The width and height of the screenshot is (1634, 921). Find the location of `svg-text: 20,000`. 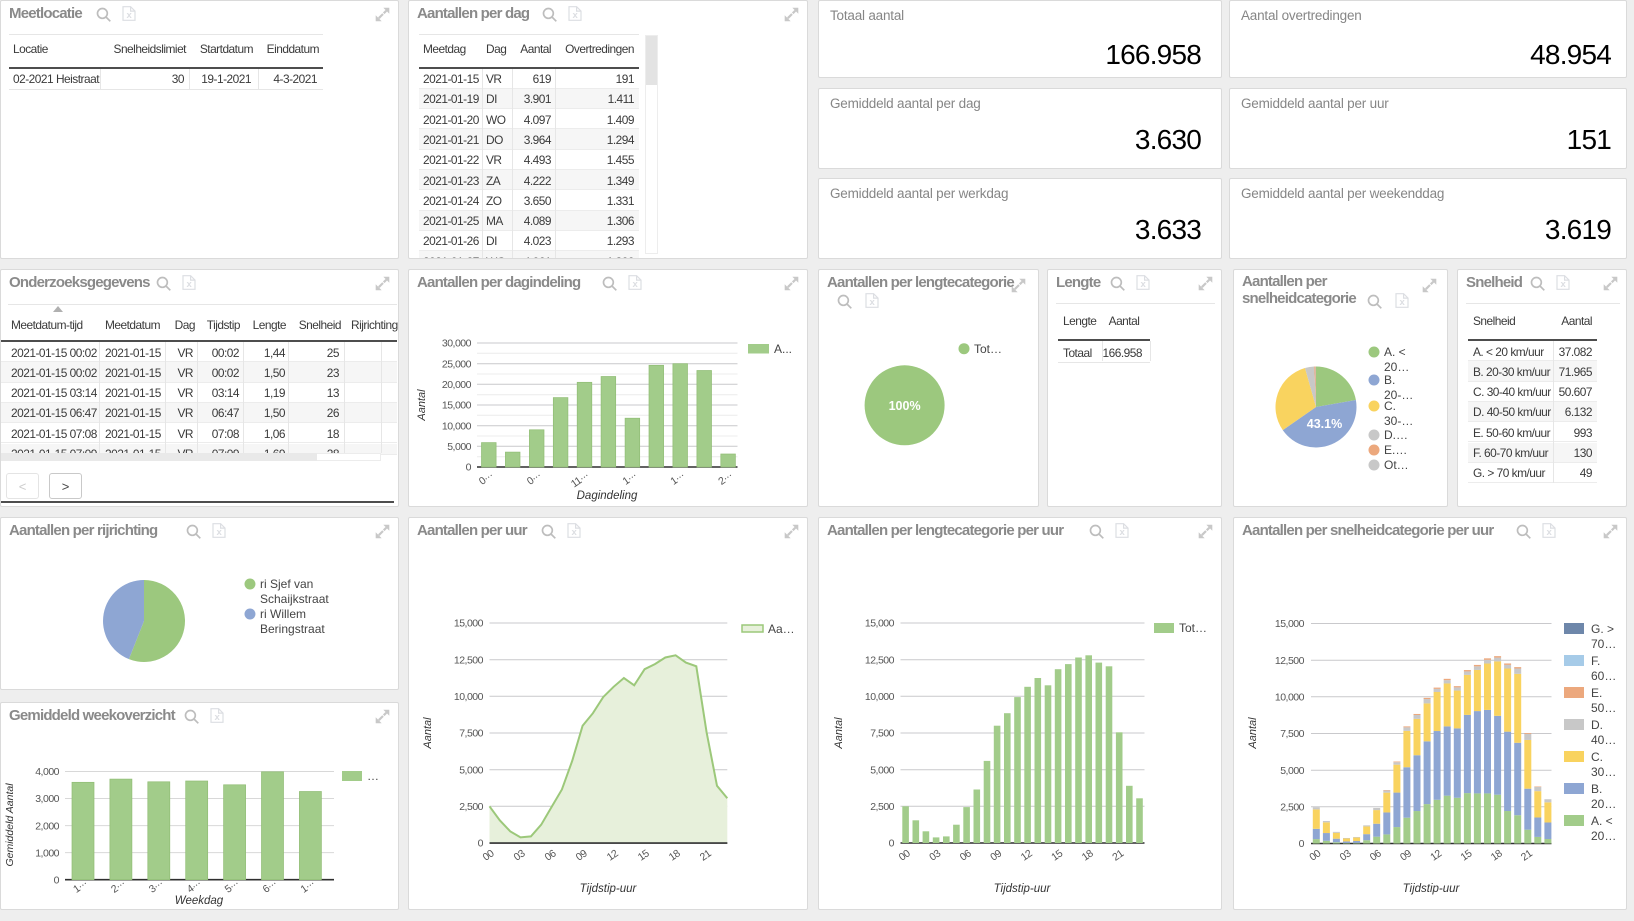

svg-text: 20,000 is located at coordinates (457, 385).